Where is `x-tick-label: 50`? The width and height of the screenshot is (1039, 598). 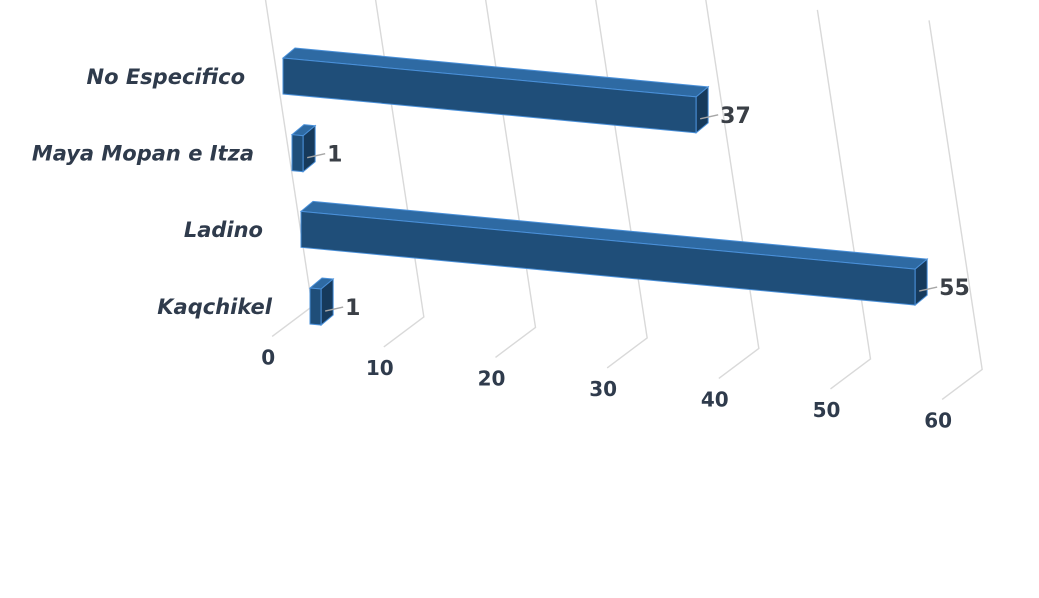 x-tick-label: 50 is located at coordinates (827, 410).